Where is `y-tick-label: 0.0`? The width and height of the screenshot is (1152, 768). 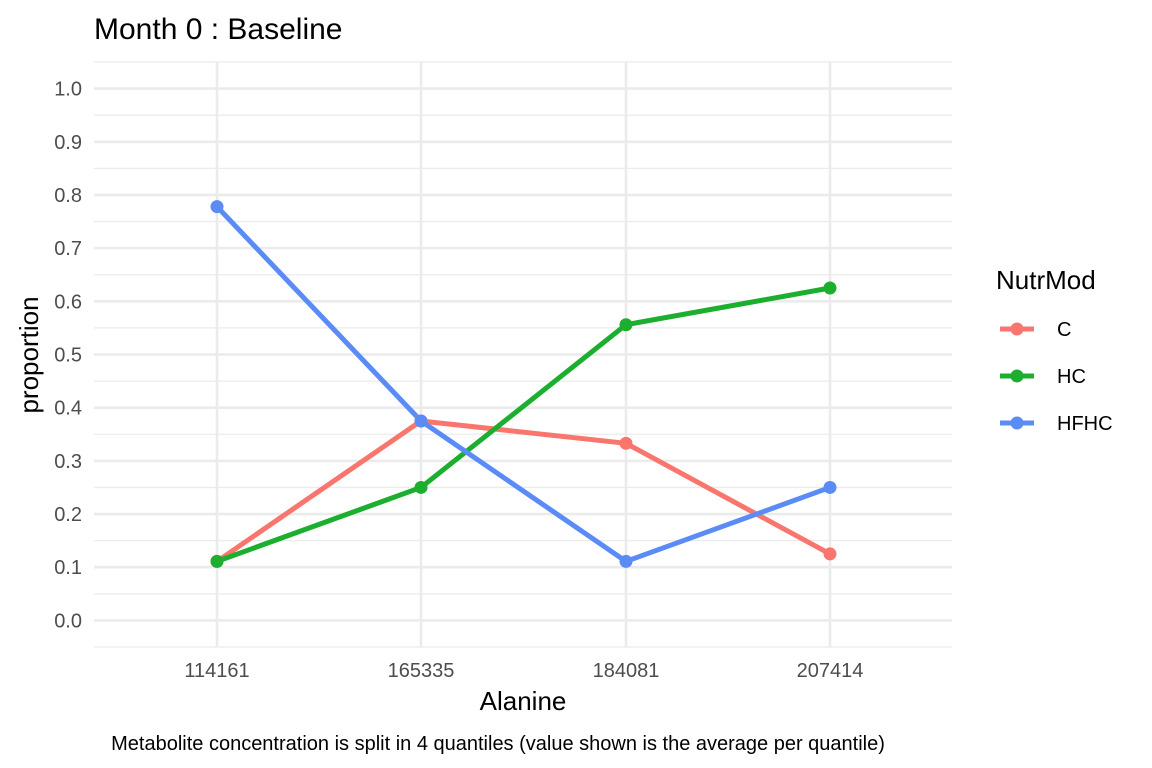
y-tick-label: 0.0 is located at coordinates (68, 621).